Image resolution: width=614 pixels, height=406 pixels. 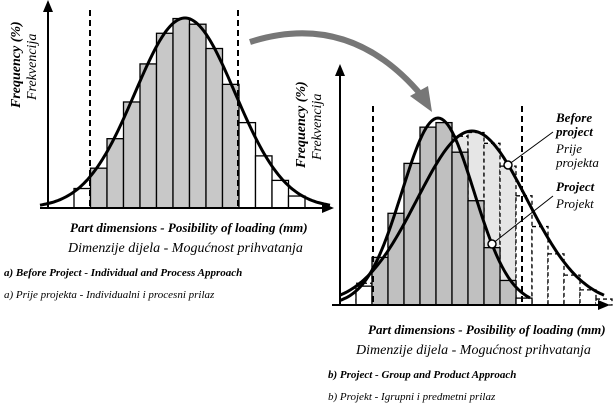 I want to click on curve, so click(x=435, y=209).